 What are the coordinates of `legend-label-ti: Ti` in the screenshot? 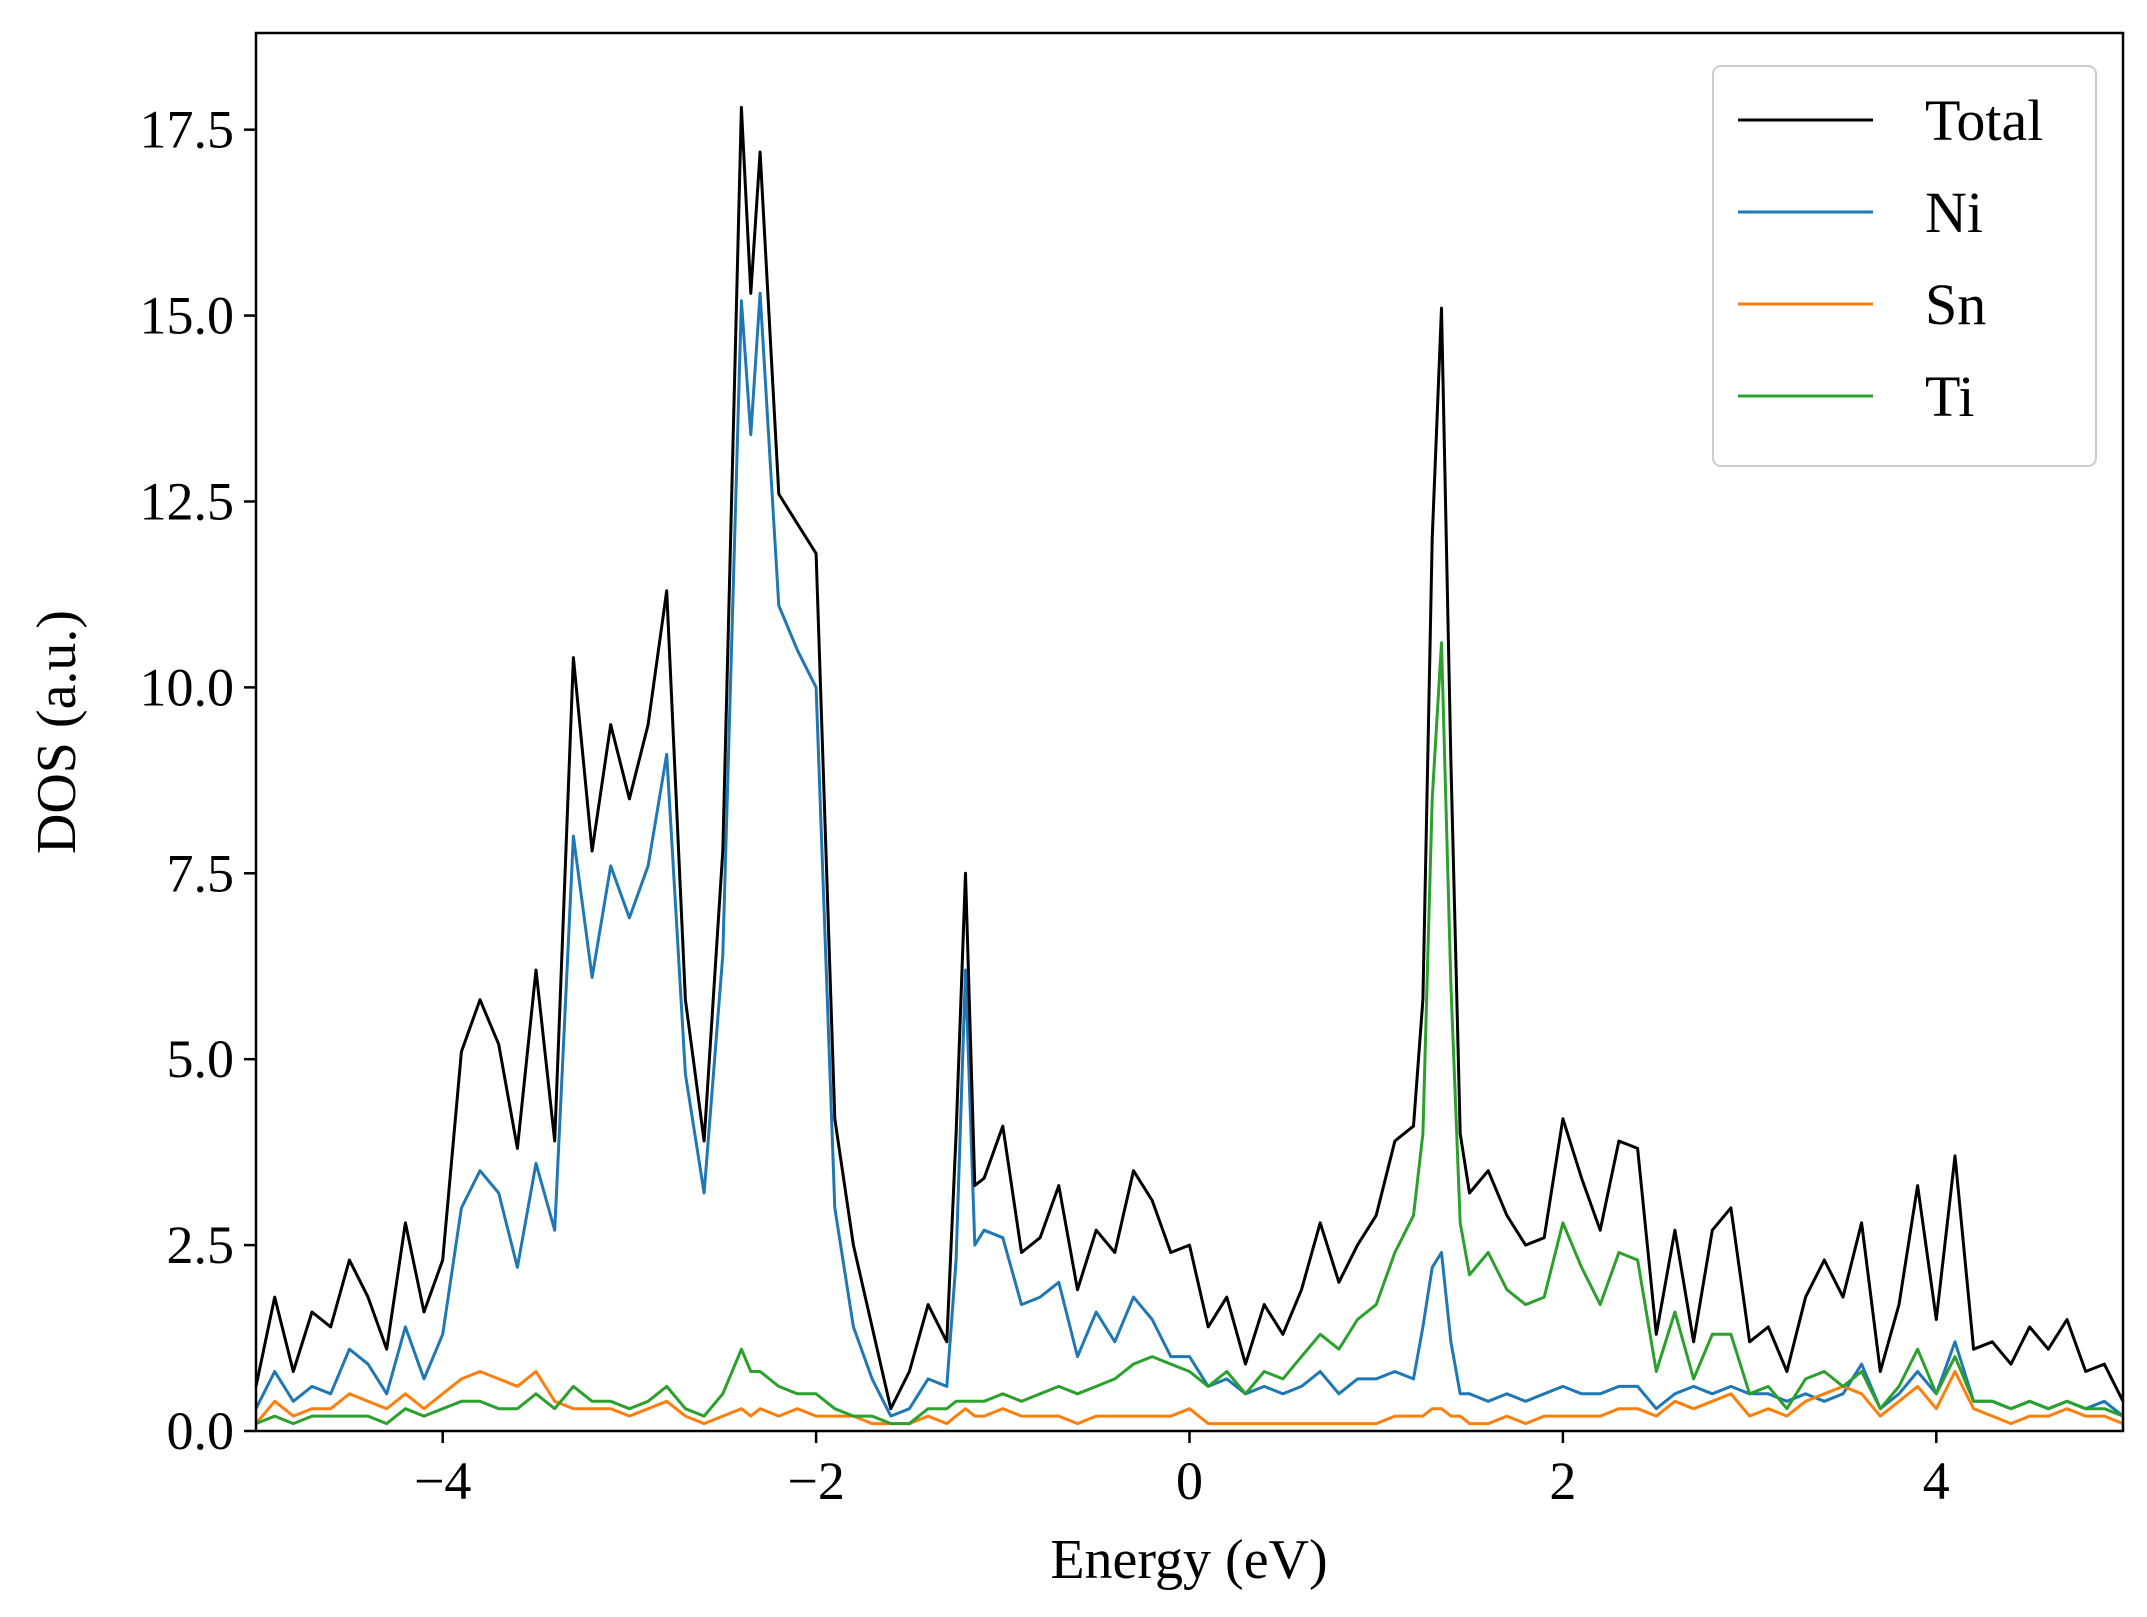 It's located at (1950, 396).